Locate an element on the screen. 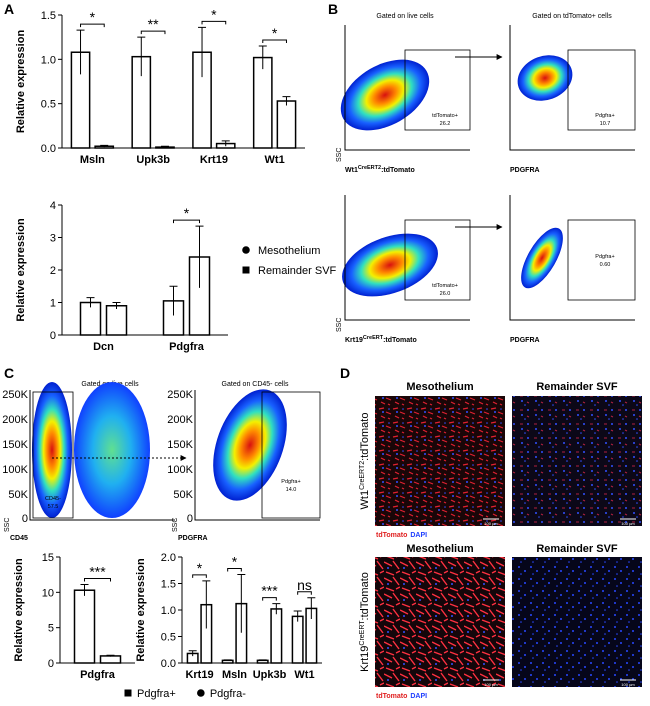 The width and height of the screenshot is (650, 706). gate-value: 10.7 is located at coordinates (605, 124).